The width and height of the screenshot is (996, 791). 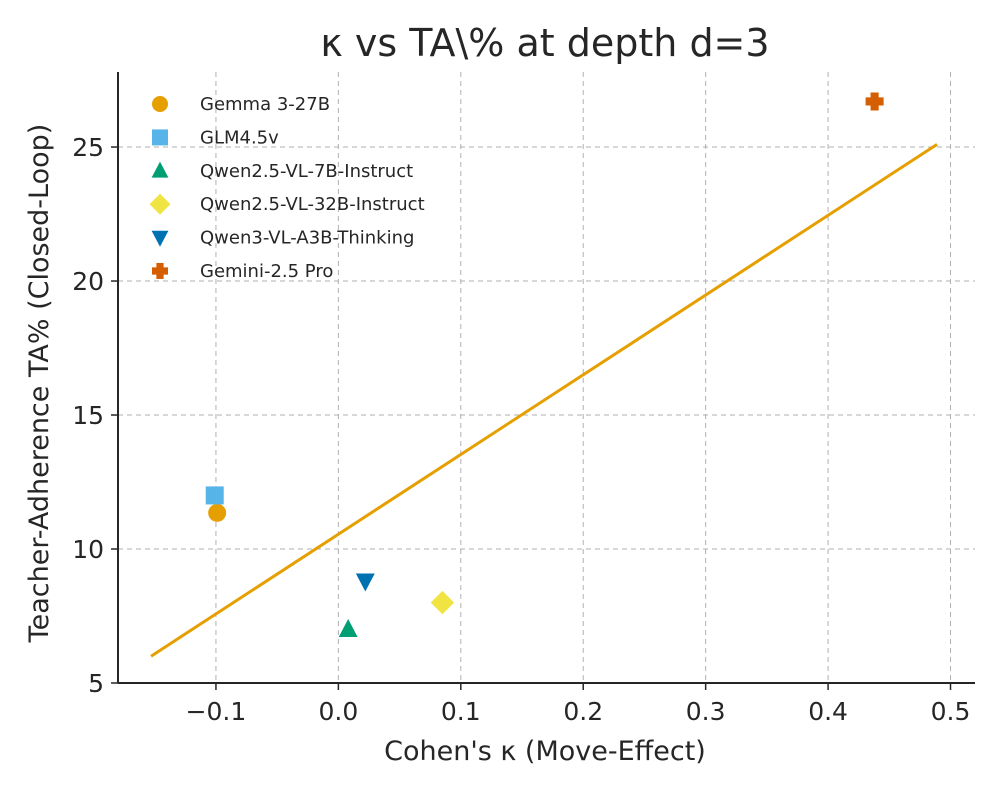 What do you see at coordinates (951, 711) in the screenshot?
I see `x-tick-label: 0.5` at bounding box center [951, 711].